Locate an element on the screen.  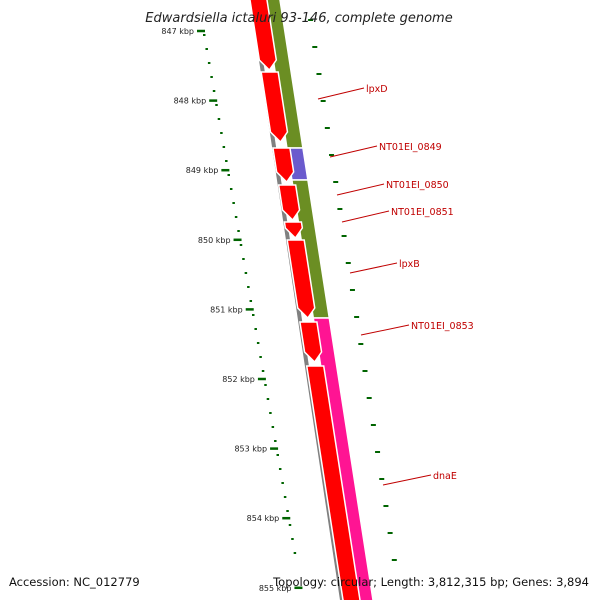
gene-label: NT01EI_0850 is located at coordinates (417, 185).